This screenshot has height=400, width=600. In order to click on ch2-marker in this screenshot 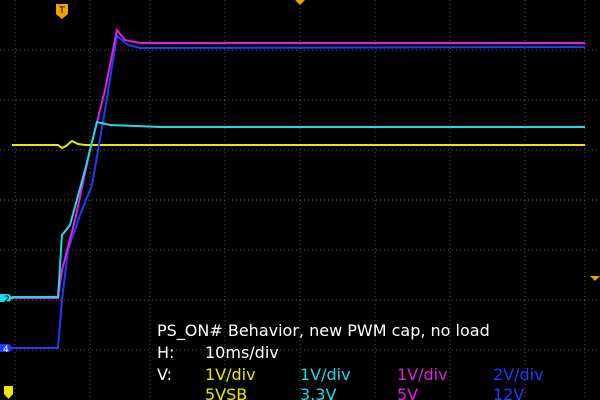, I will do `click(6, 298)`.